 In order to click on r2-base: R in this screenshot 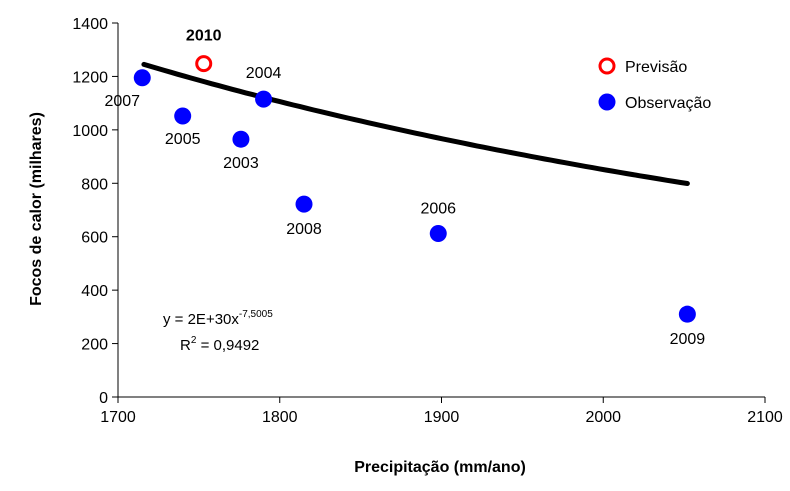, I will do `click(185, 345)`.